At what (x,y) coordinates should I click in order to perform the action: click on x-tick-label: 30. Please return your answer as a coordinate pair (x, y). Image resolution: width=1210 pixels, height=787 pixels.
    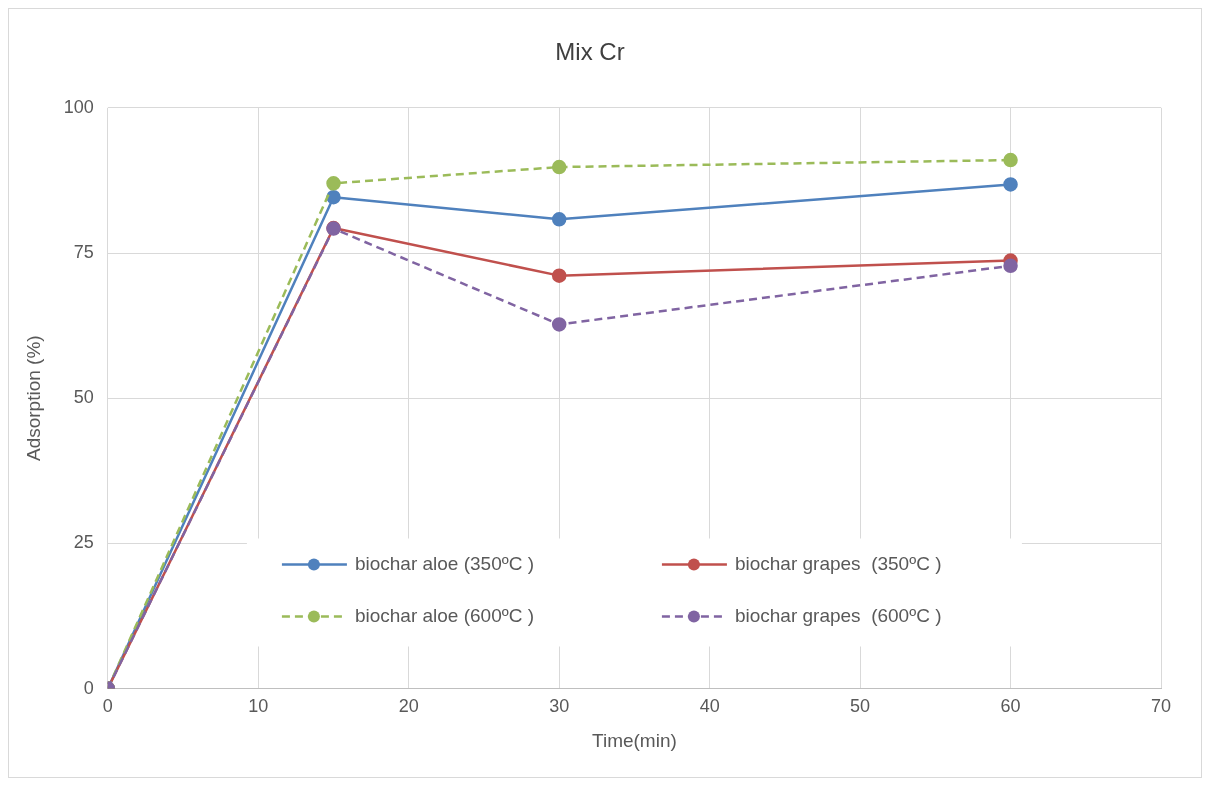
    Looking at the image, I should click on (559, 706).